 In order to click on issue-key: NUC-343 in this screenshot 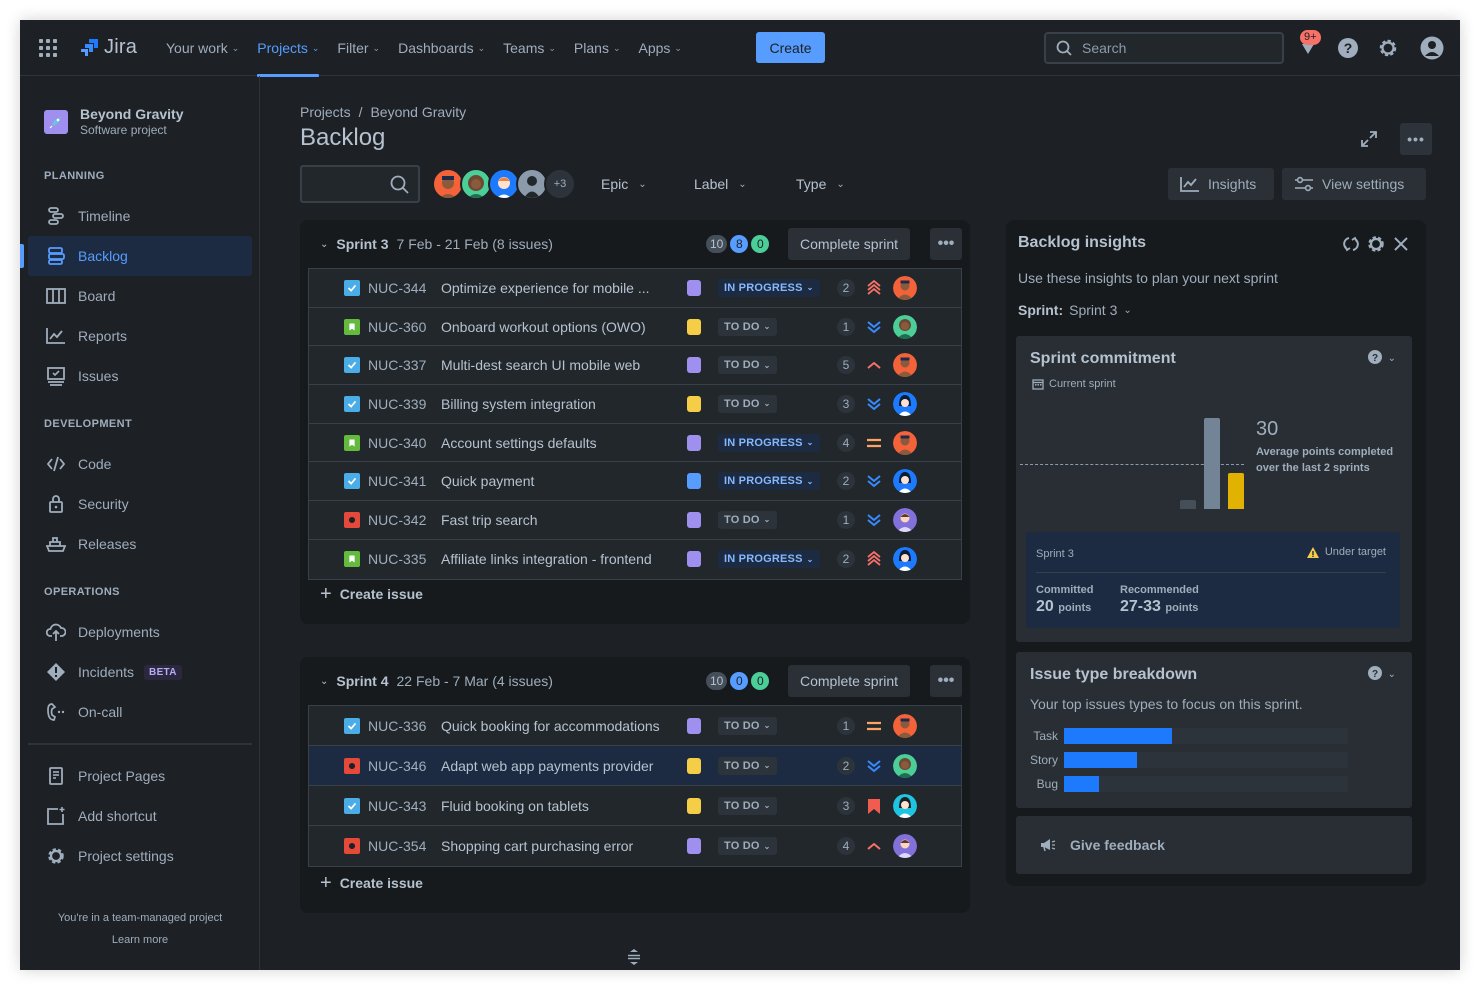, I will do `click(397, 805)`.